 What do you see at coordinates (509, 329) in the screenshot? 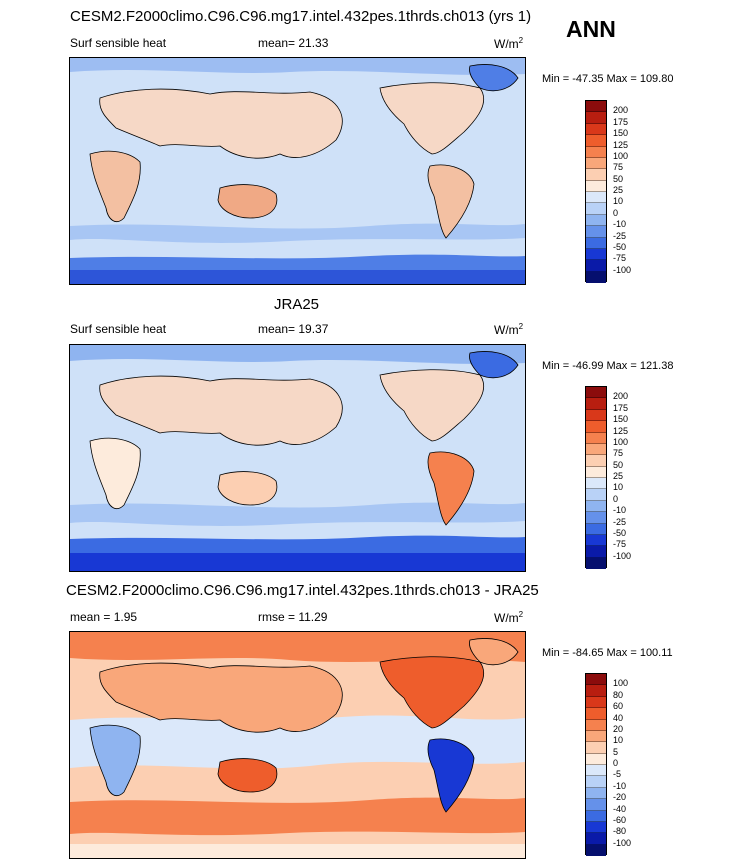
I see `panel-2-units-label: W/m2` at bounding box center [509, 329].